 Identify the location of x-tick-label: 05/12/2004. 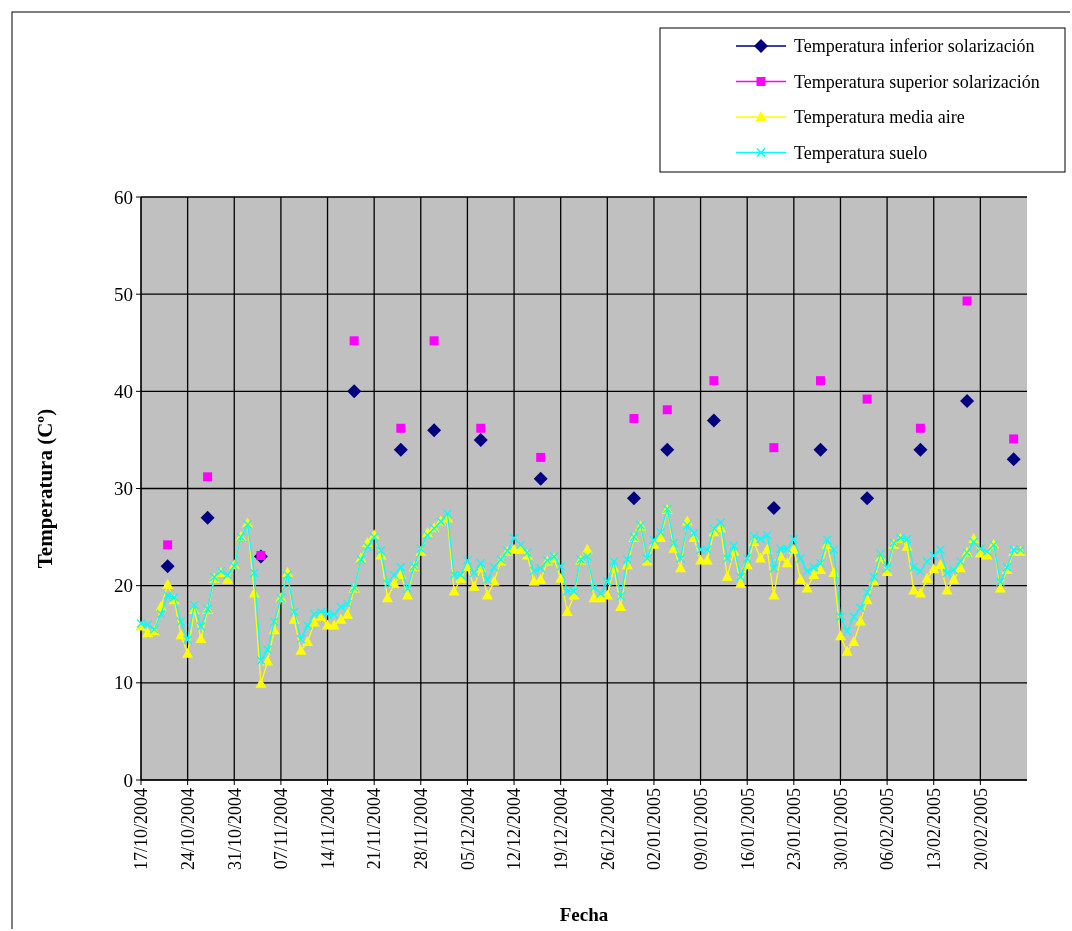
(467, 829).